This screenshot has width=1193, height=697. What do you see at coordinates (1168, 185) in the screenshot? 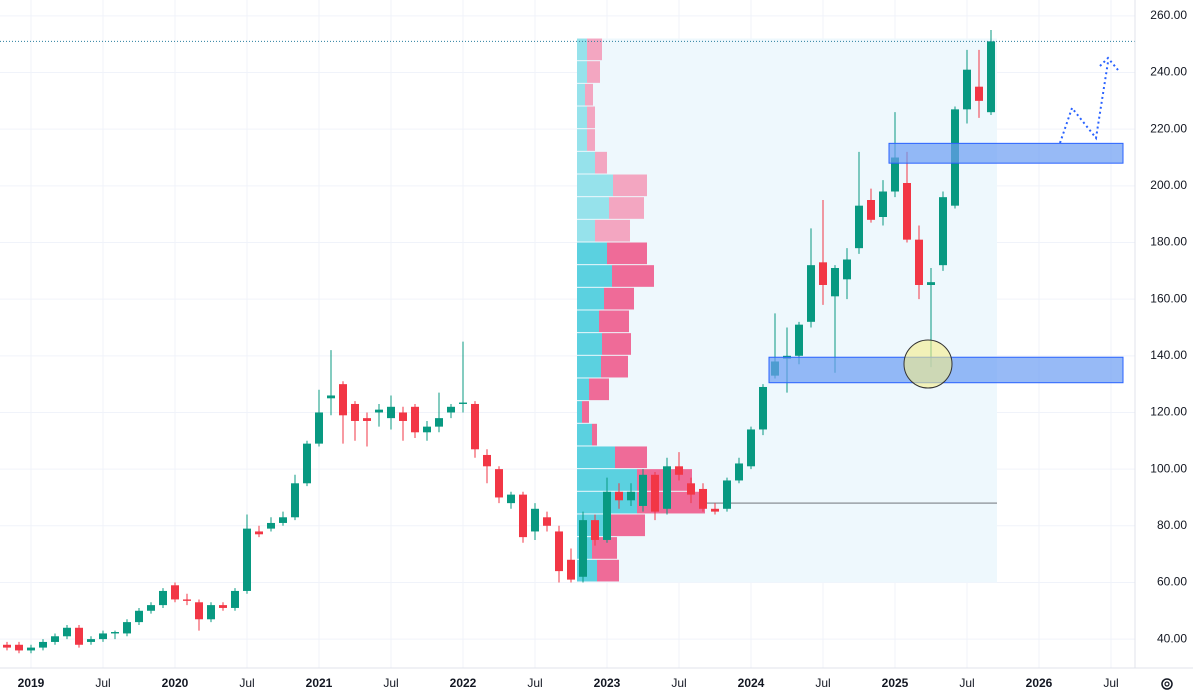
I see `y-tick-label: 200.00` at bounding box center [1168, 185].